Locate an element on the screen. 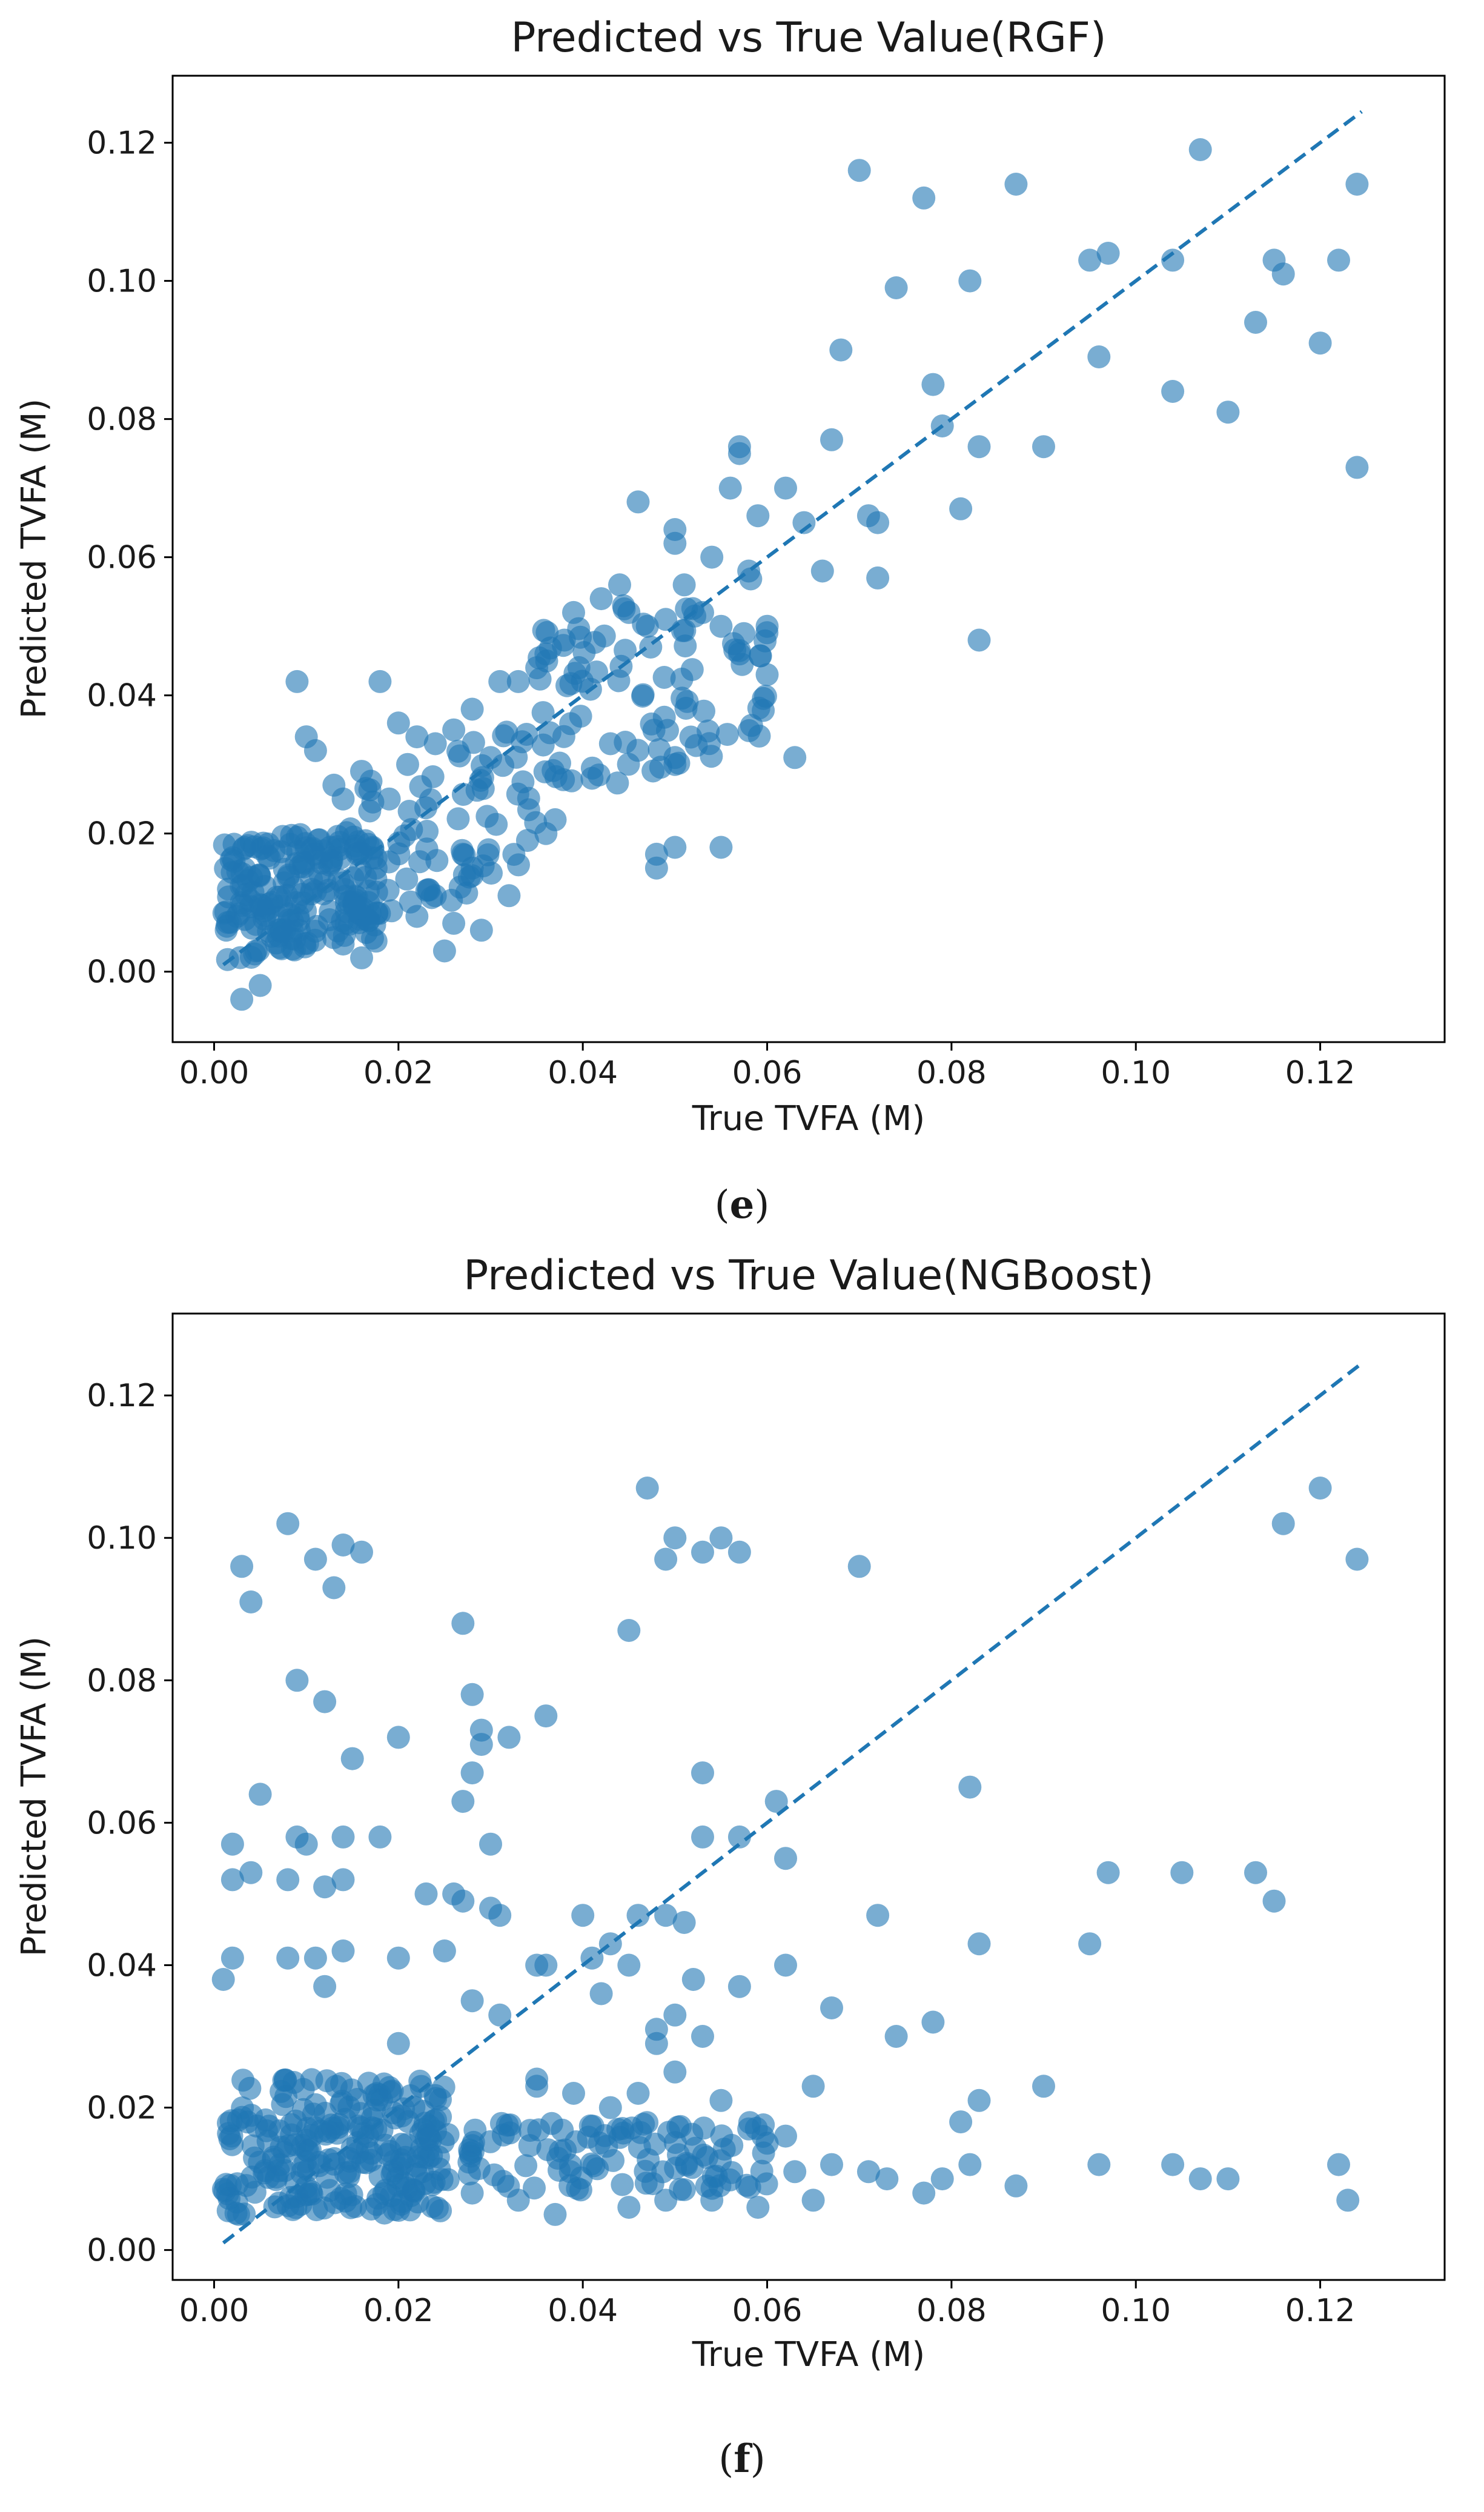 This screenshot has width=1484, height=2512. y-tick-label: 0.06 is located at coordinates (122, 1823).